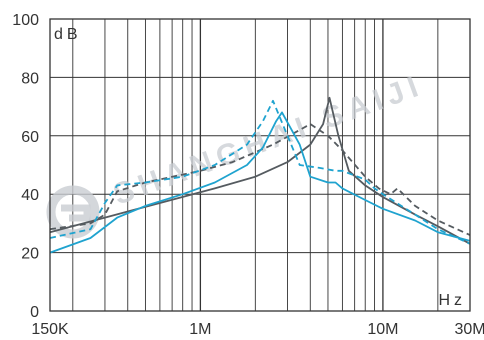 This screenshot has width=484, height=340. What do you see at coordinates (30, 137) in the screenshot?
I see `y-tick-label: 60` at bounding box center [30, 137].